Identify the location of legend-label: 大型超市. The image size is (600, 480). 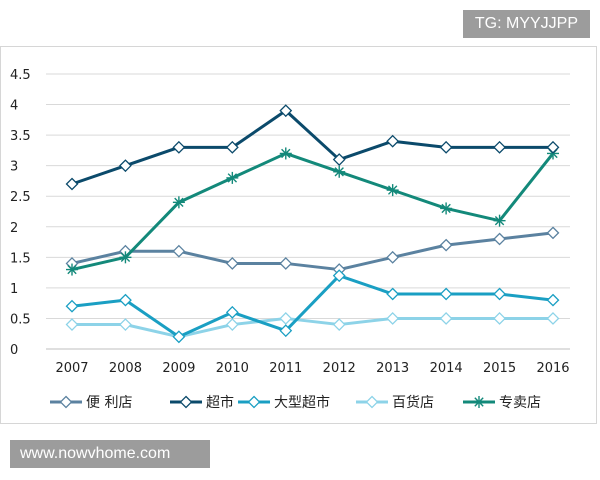
(302, 402).